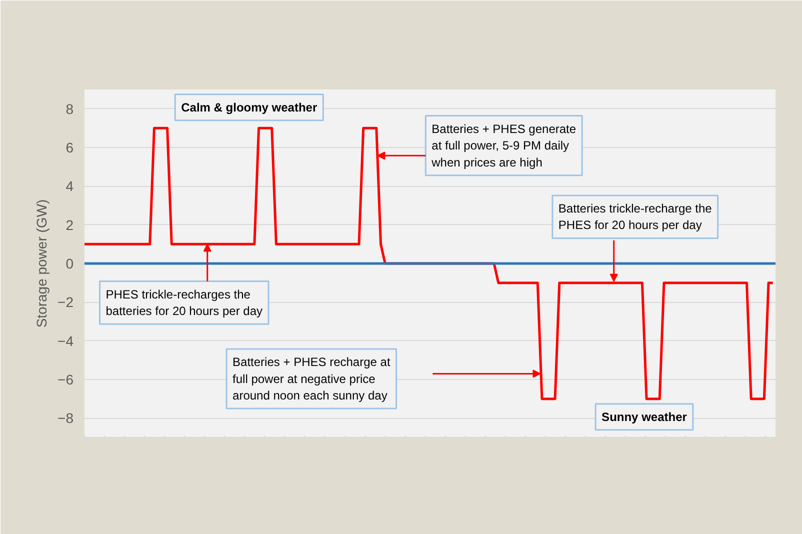 This screenshot has height=534, width=802. I want to click on annotation: Batteries + PHES generate at full power, 5-9 PM daily when prices are high, so click(503, 146).